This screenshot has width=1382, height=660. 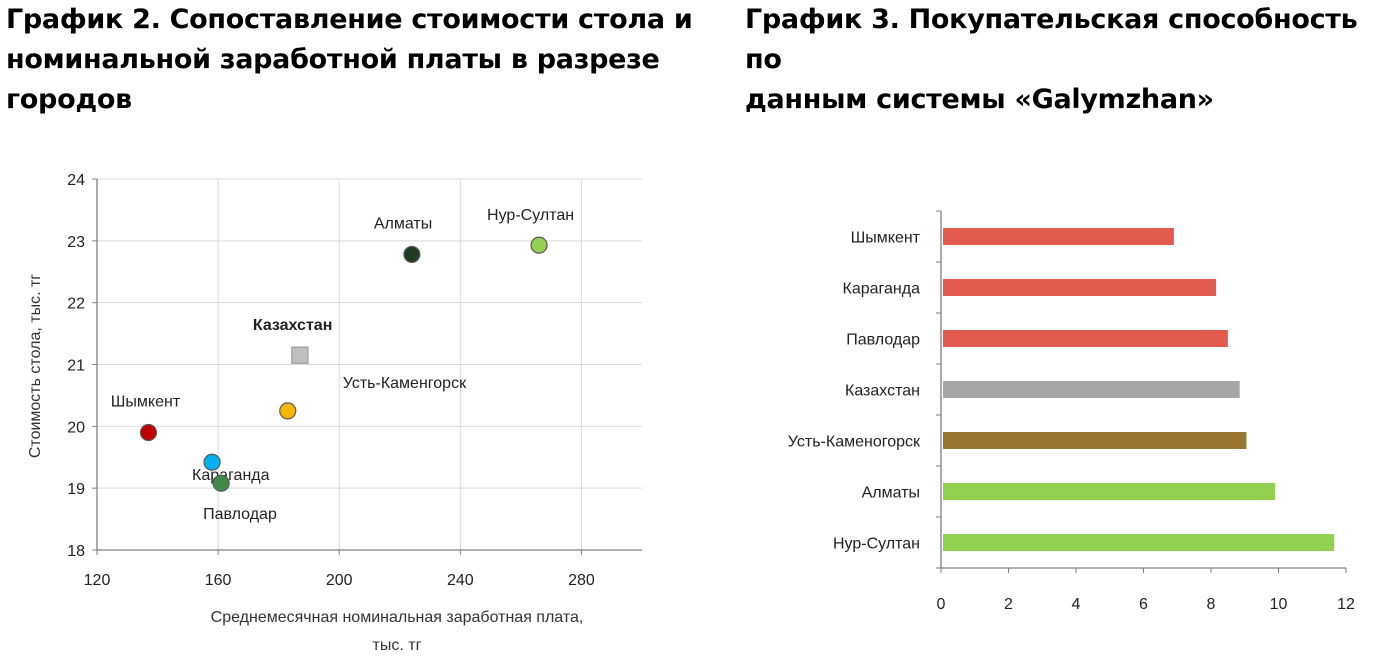 What do you see at coordinates (97, 580) in the screenshot?
I see `scatter-xtick-label: 120` at bounding box center [97, 580].